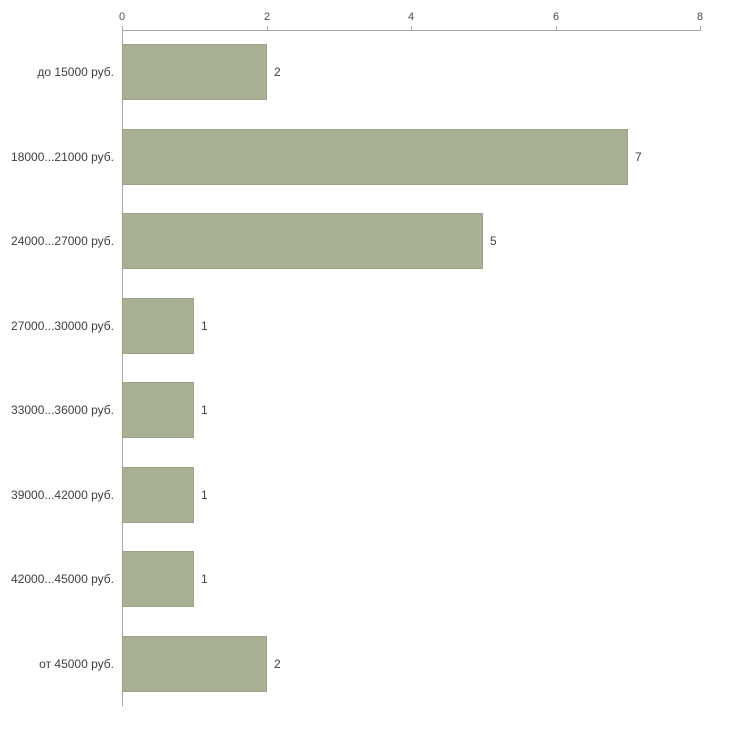  Describe the element at coordinates (411, 17) in the screenshot. I see `x-axis-tick-label: 4` at that location.